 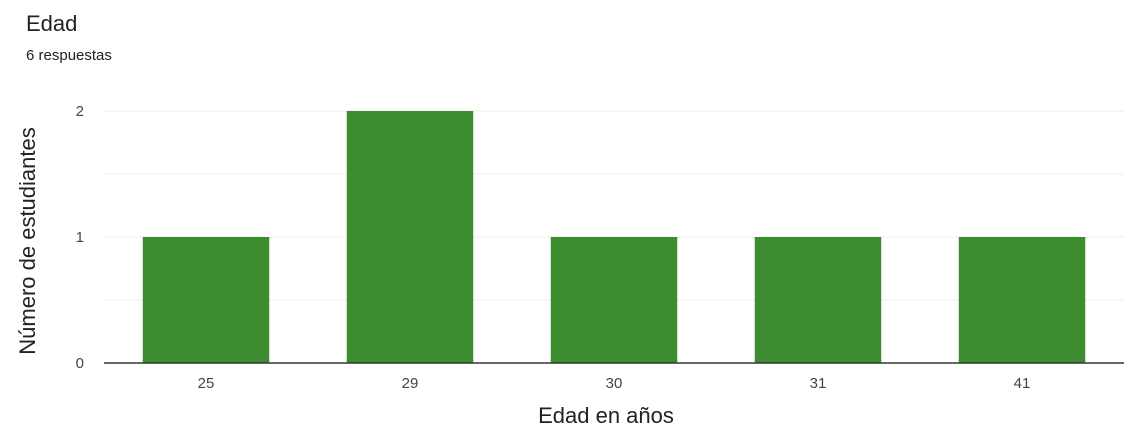 What do you see at coordinates (206, 383) in the screenshot?
I see `x-tick-label: 25` at bounding box center [206, 383].